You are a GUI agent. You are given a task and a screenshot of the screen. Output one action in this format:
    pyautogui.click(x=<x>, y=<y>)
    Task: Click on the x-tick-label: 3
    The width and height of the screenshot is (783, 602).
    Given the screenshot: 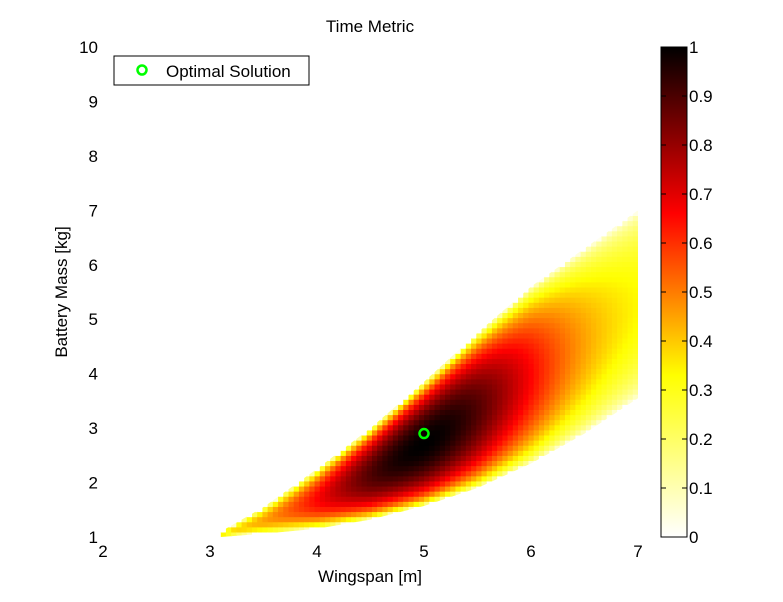 What is the action you would take?
    pyautogui.click(x=209, y=551)
    